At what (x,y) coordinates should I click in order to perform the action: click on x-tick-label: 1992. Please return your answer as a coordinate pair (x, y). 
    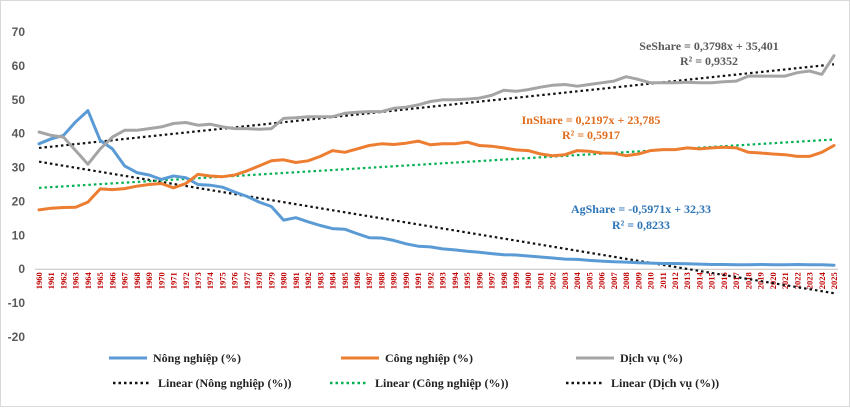
    Looking at the image, I should click on (430, 280).